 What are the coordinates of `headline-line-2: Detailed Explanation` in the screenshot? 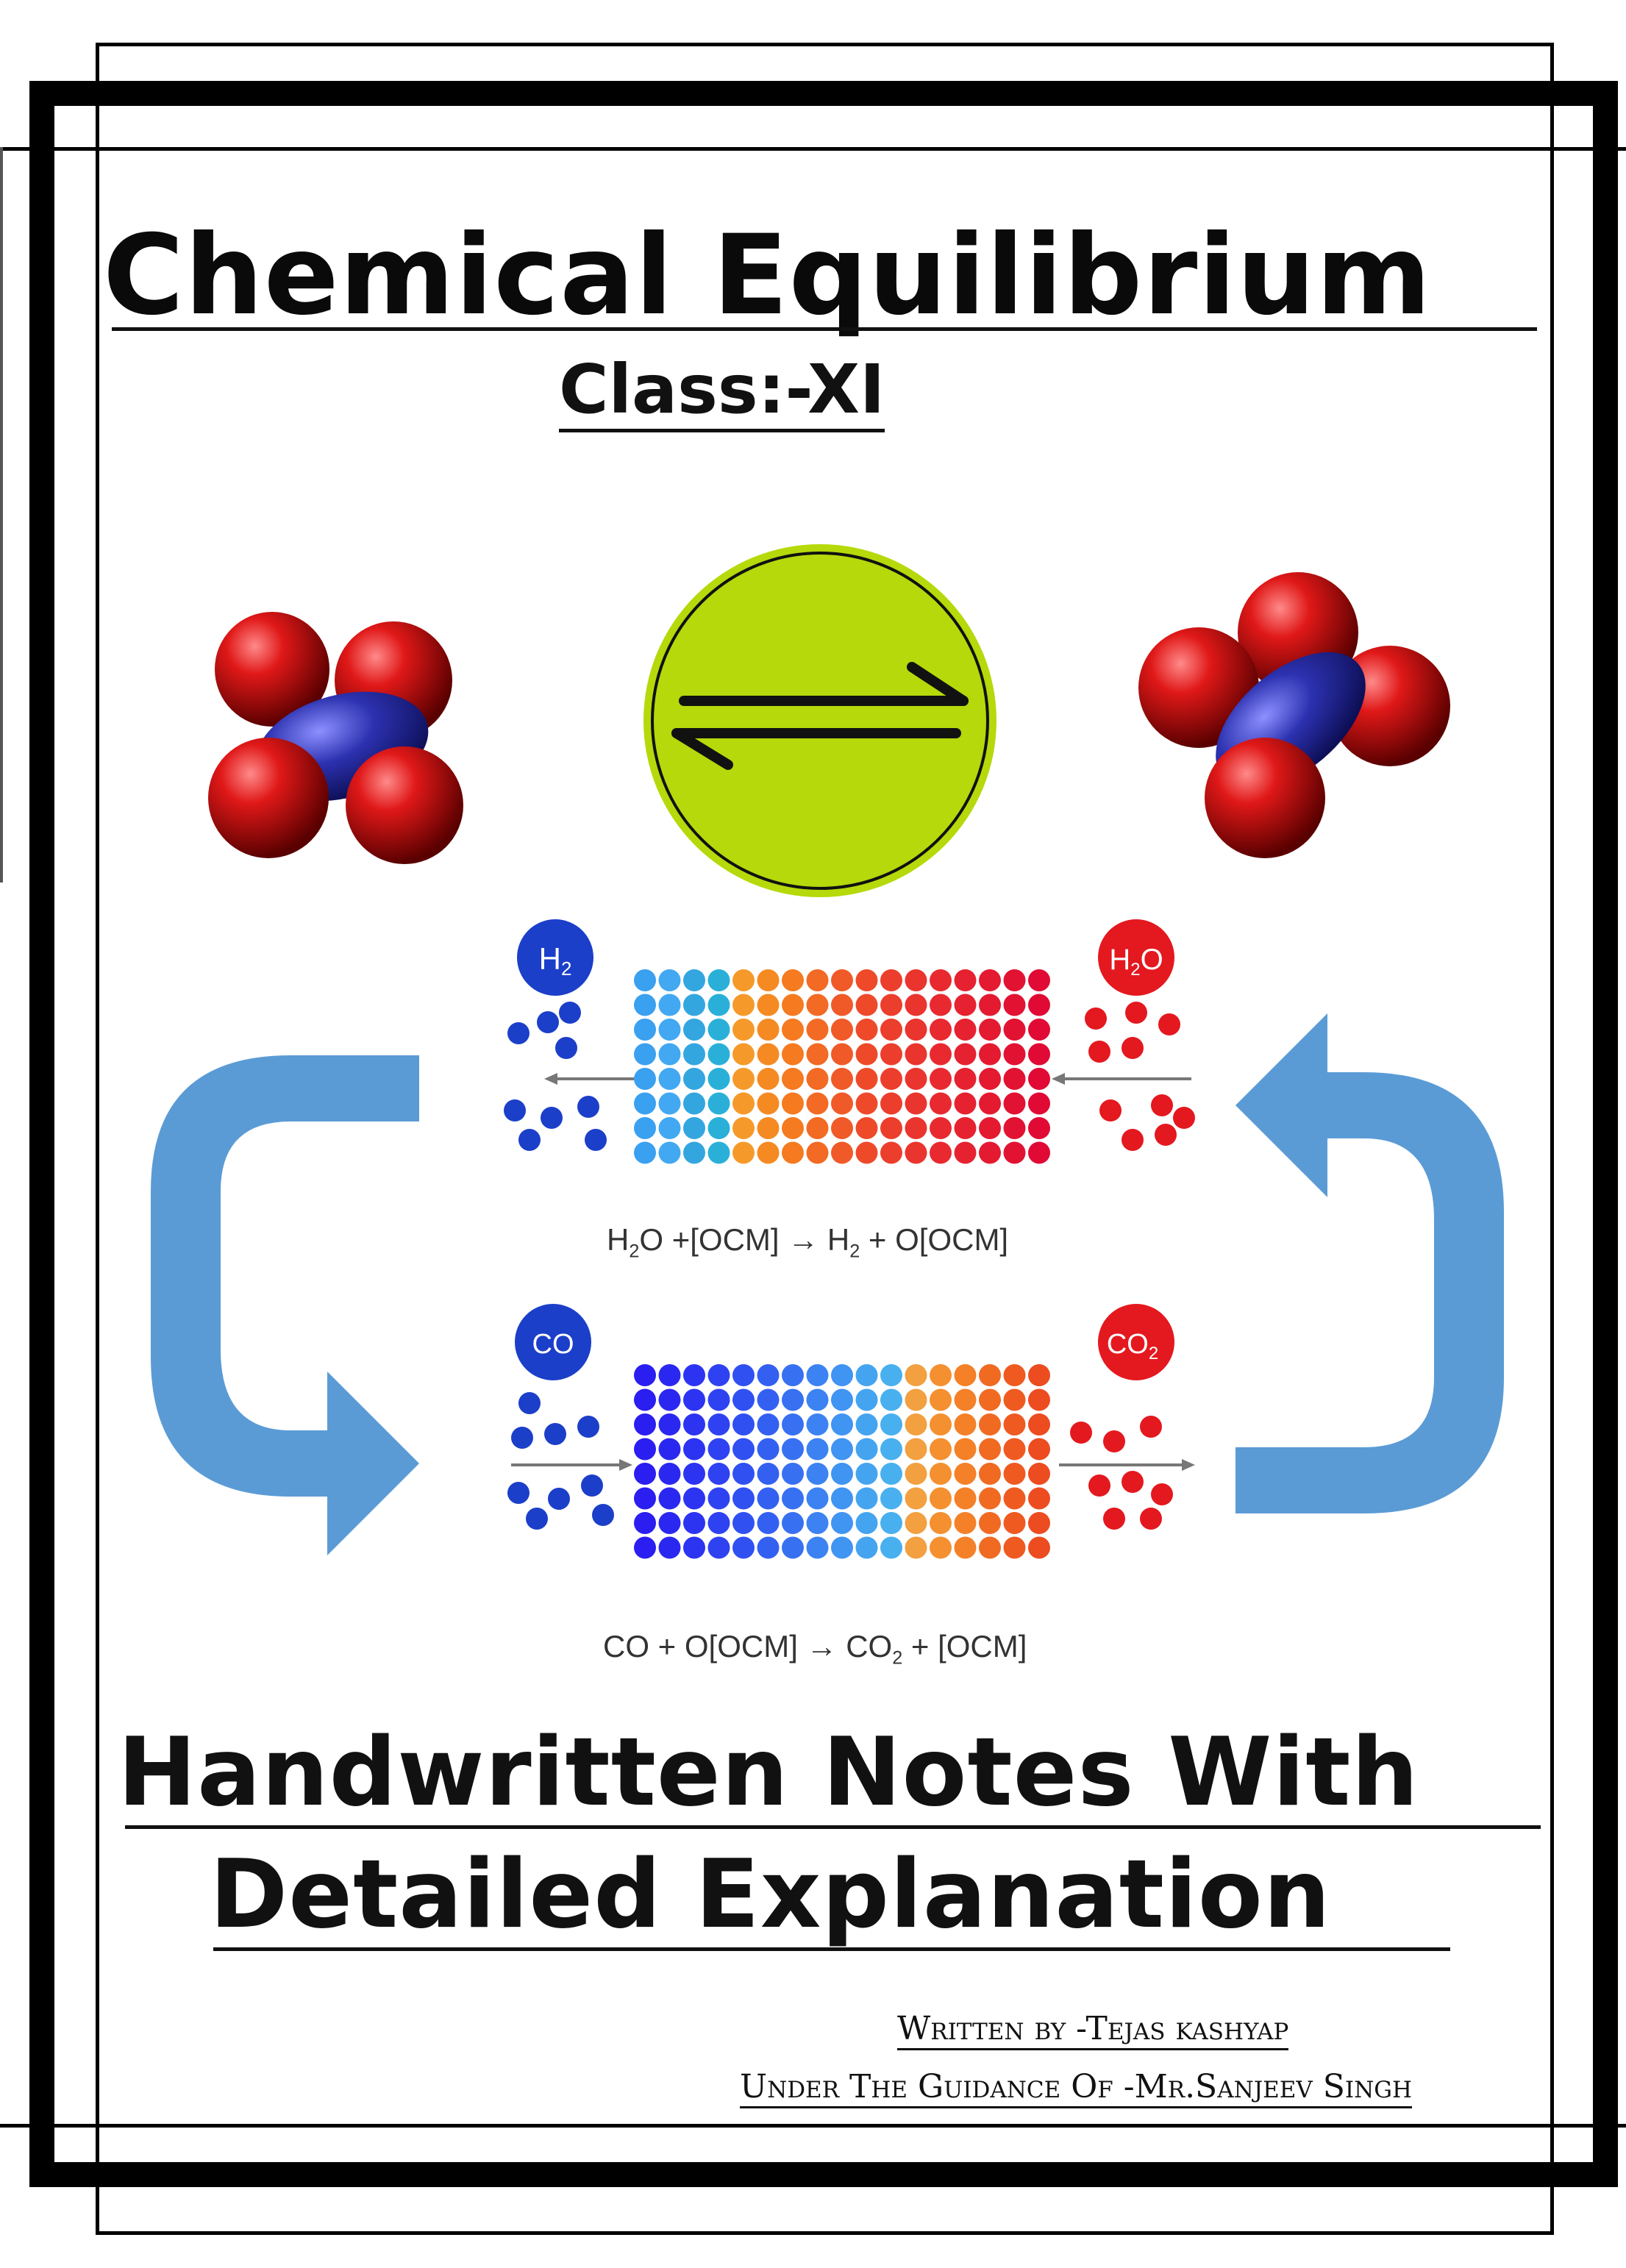 It's located at (770, 1895).